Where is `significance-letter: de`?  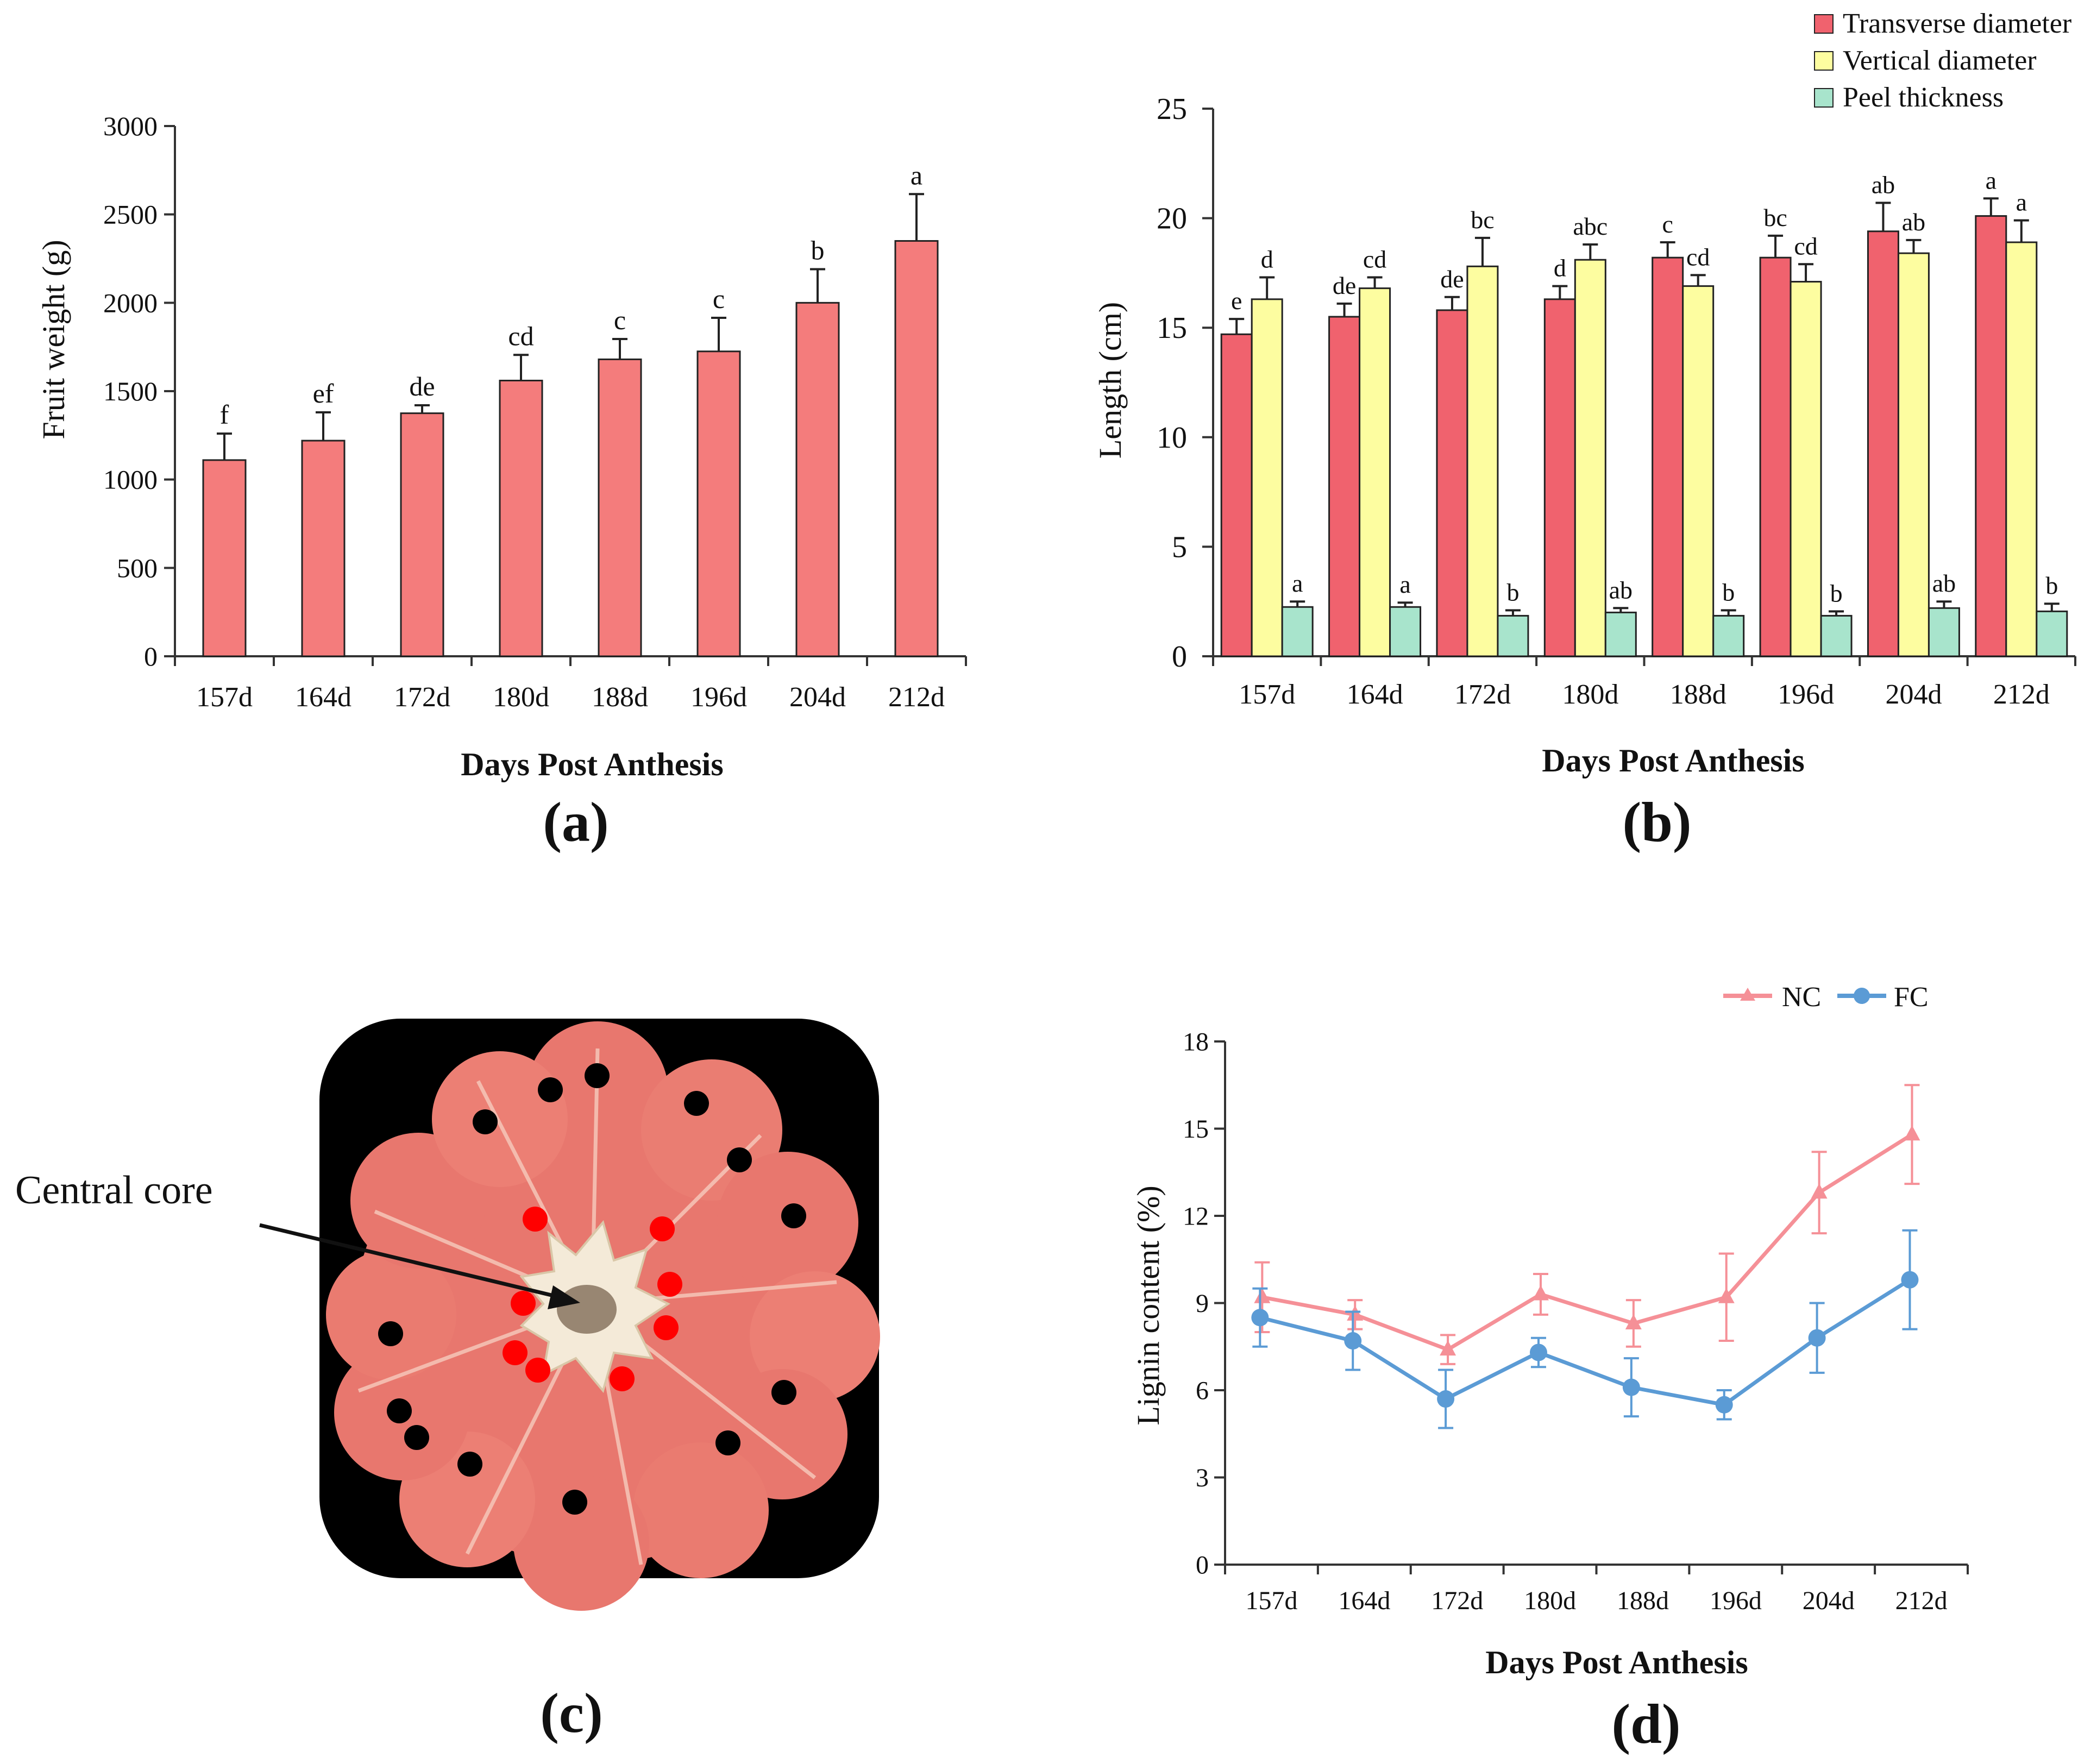 significance-letter: de is located at coordinates (422, 386).